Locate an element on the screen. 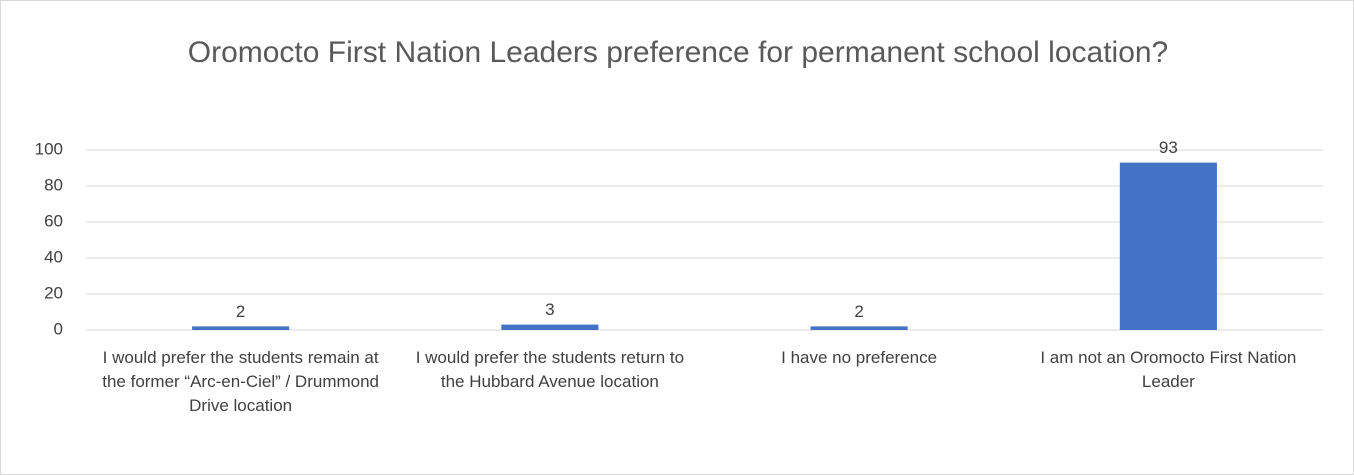 The width and height of the screenshot is (1354, 475). y-tick-label: 100 is located at coordinates (49, 148).